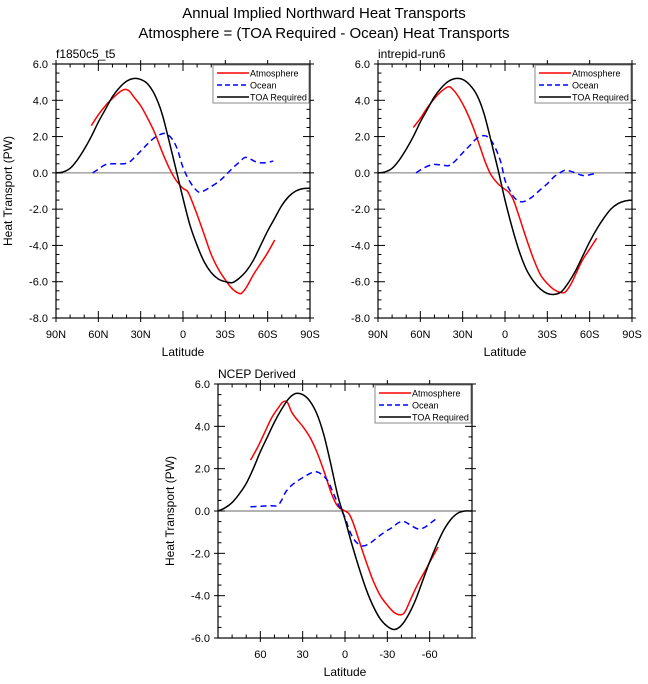  I want to click on x-tick-label: -30, so click(387, 655).